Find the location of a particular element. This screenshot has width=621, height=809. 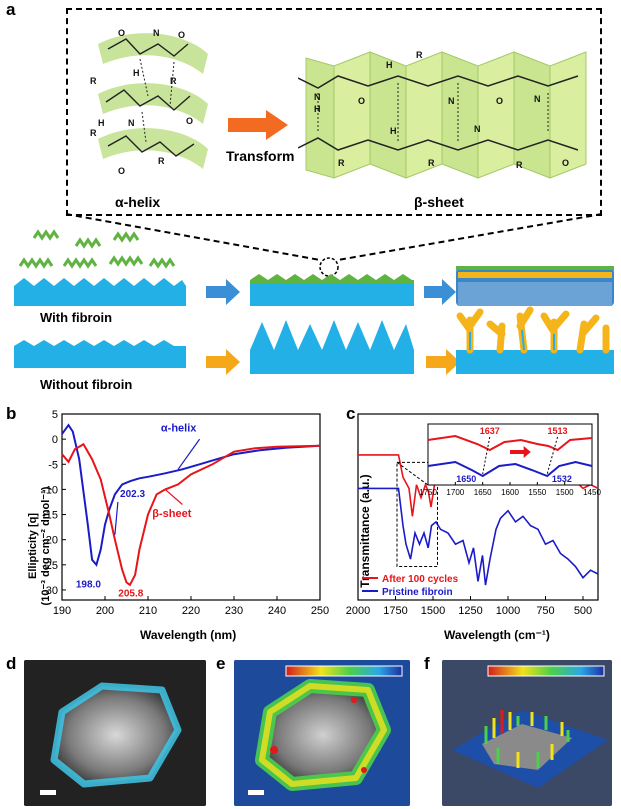

chart-c-inset-xtick-label: 1700 is located at coordinates (455, 492).